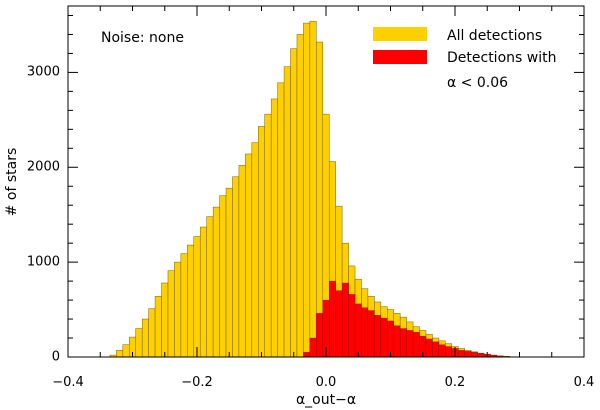  I want to click on legend-label-red-line1: Detections with, so click(501, 58).